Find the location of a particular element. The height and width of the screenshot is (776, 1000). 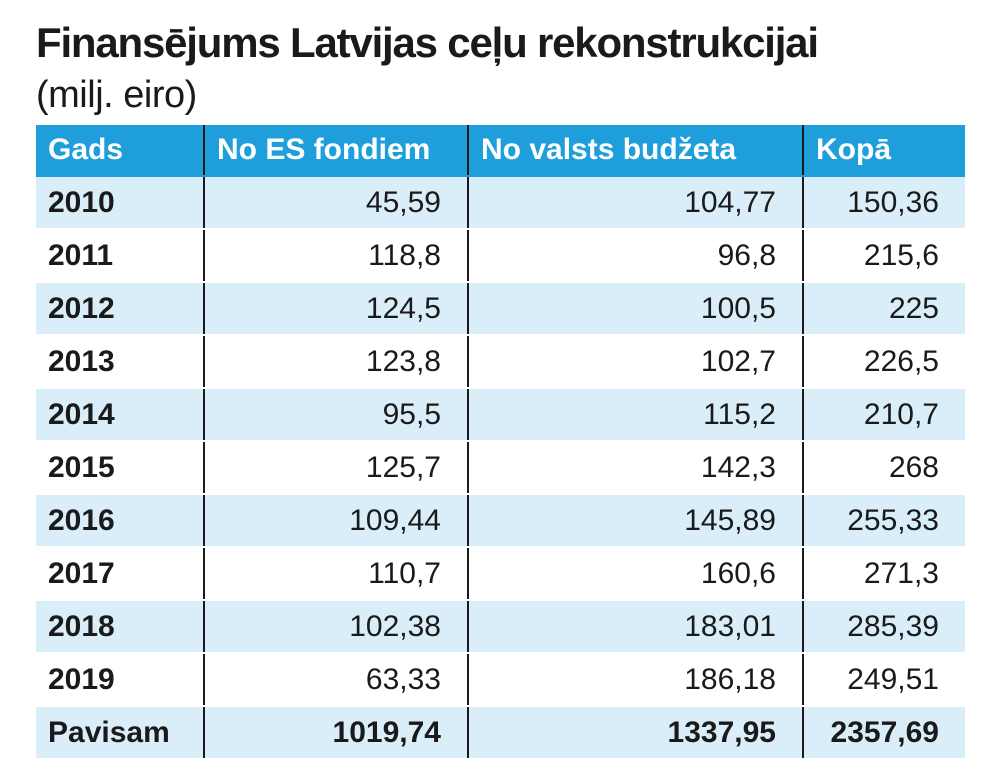

table-row: 2015 125,7 142,3 268 is located at coordinates (500, 468).